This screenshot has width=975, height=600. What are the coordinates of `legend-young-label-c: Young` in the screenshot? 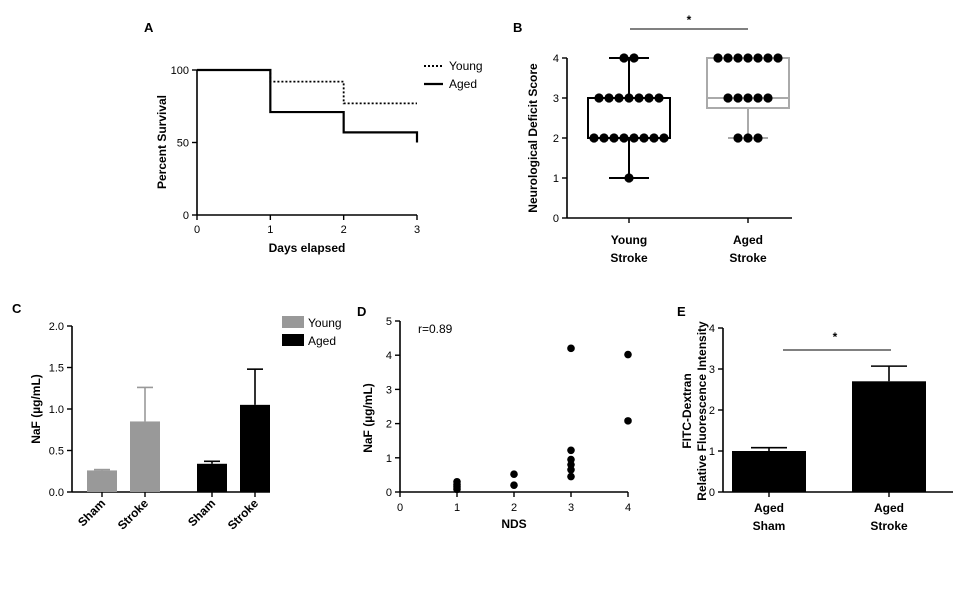 It's located at (325, 323).